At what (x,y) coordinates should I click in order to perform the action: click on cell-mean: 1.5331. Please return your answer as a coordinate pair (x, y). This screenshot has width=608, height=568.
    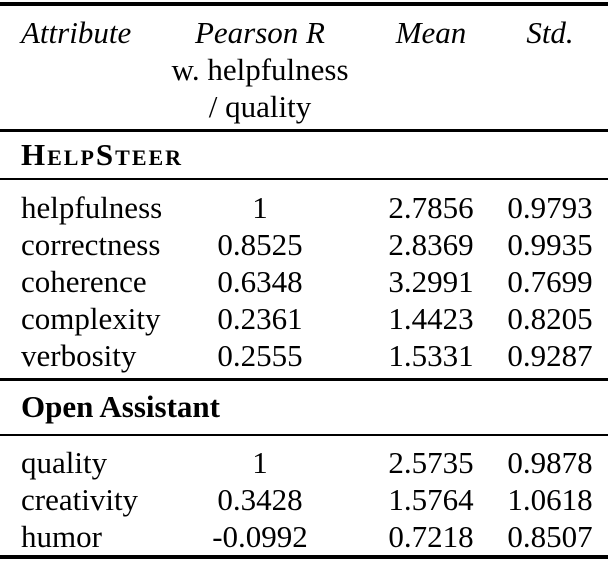
    Looking at the image, I should click on (431, 355).